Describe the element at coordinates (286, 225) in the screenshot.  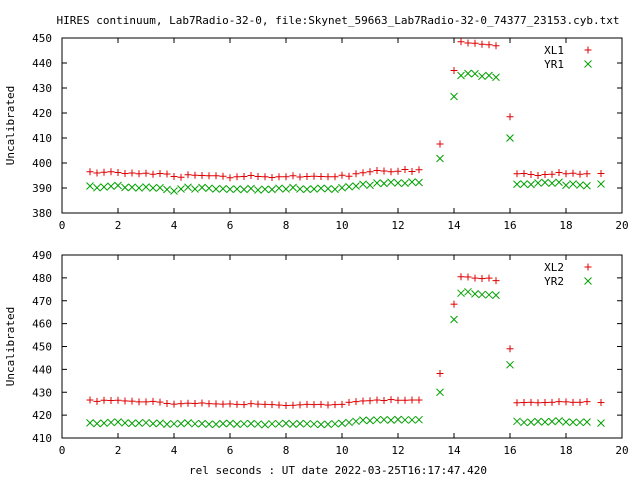
I see `x-tick-label: 8` at that location.